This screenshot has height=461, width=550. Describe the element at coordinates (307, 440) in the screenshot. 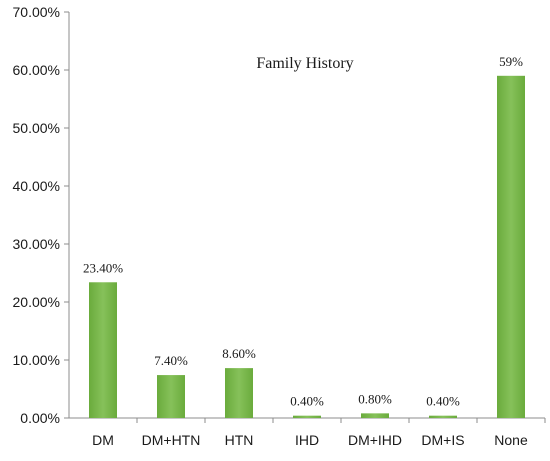

I see `x-tick-label: IHD` at that location.